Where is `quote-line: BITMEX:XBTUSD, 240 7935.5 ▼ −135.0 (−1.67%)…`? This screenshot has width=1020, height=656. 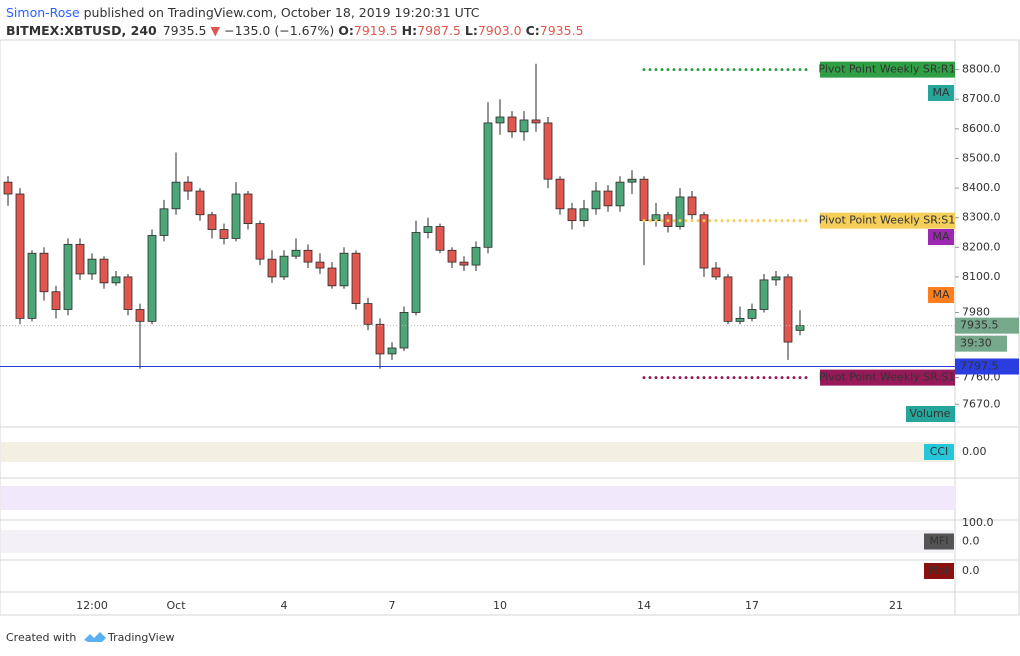 quote-line: BITMEX:XBTUSD, 240 7935.5 ▼ −135.0 (−1.67%)… is located at coordinates (295, 30).